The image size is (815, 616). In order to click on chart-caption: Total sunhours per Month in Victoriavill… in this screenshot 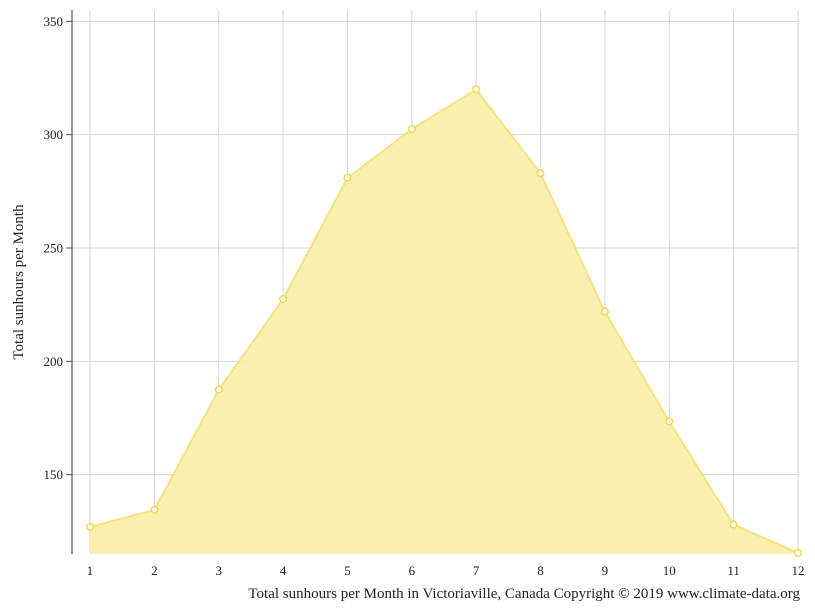, I will do `click(524, 594)`.